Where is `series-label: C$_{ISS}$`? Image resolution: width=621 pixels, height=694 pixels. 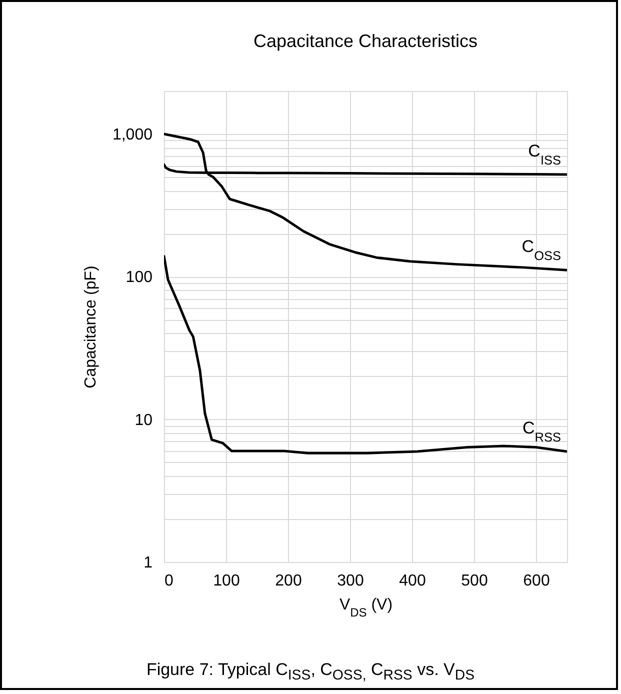
series-label: C$_{ISS}$ is located at coordinates (544, 154).